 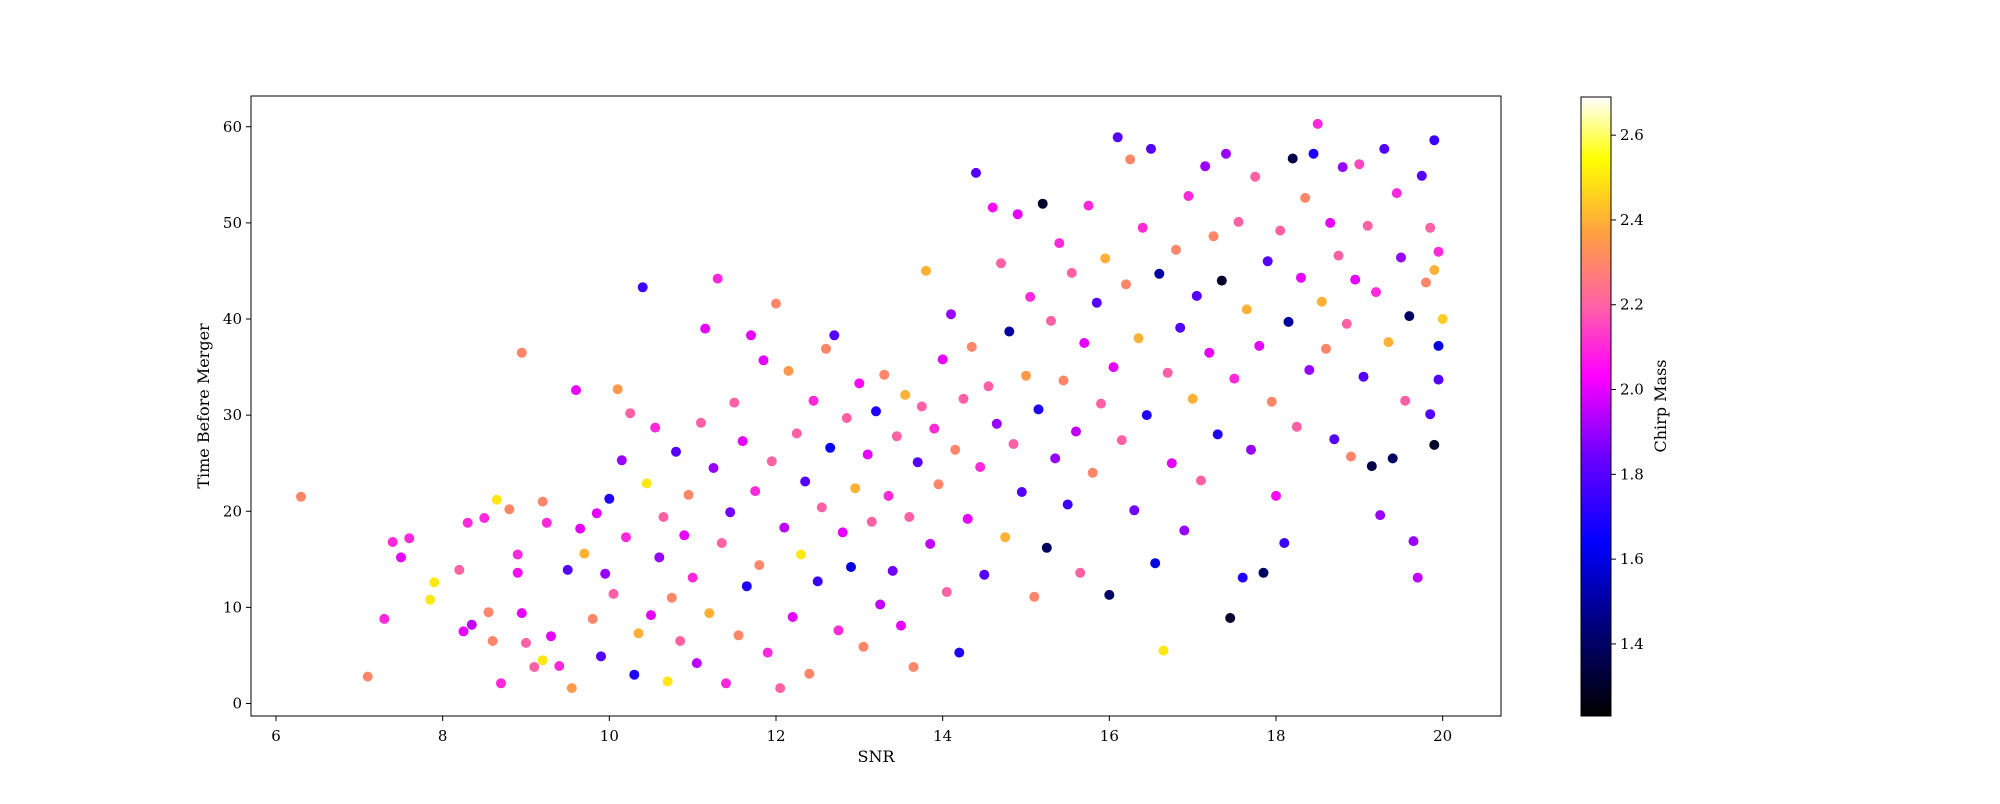 I want to click on y-tick-label: 20, so click(x=232, y=511).